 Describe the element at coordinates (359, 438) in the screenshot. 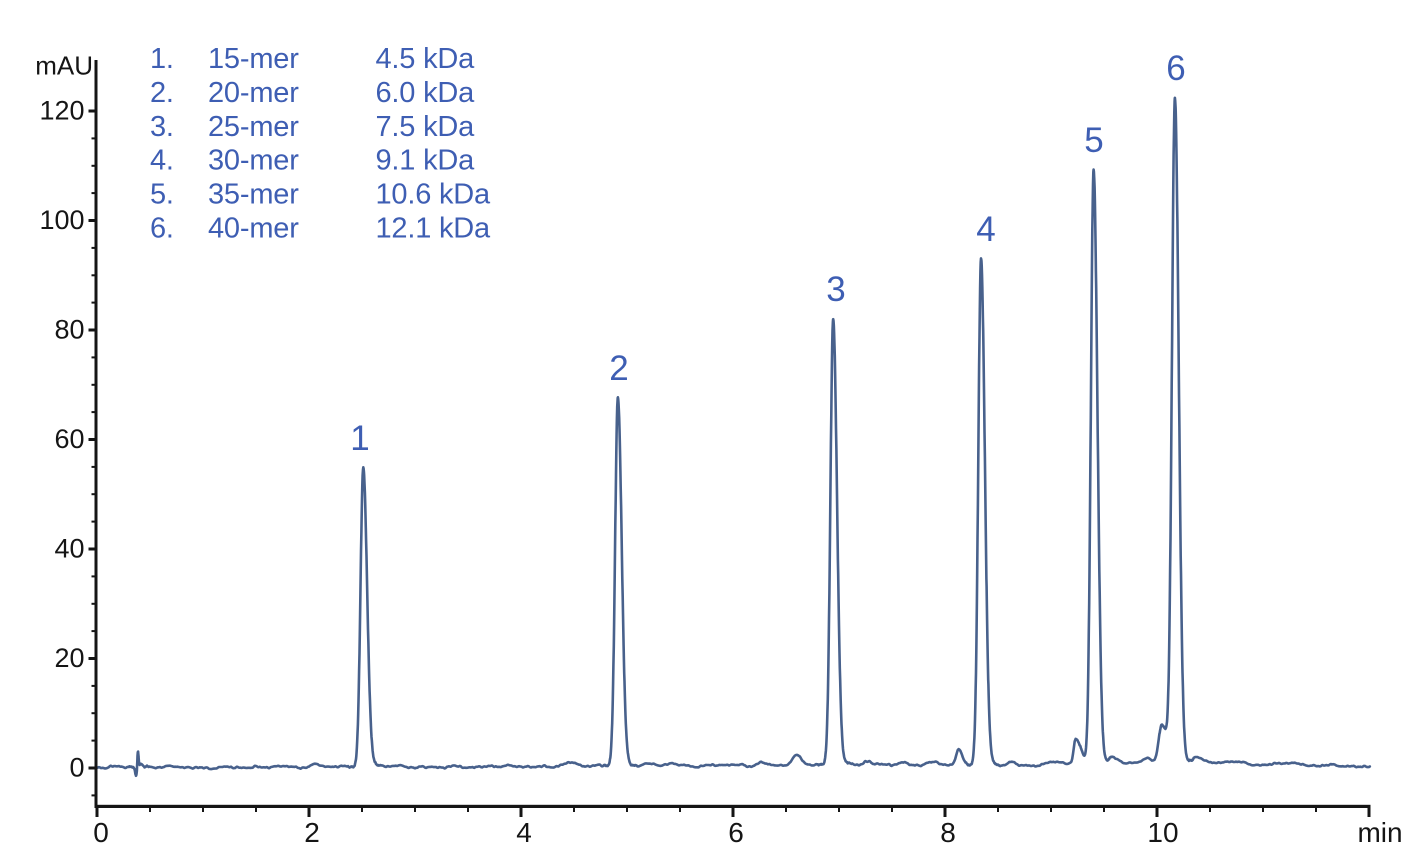

I see `svg-text: 1` at that location.